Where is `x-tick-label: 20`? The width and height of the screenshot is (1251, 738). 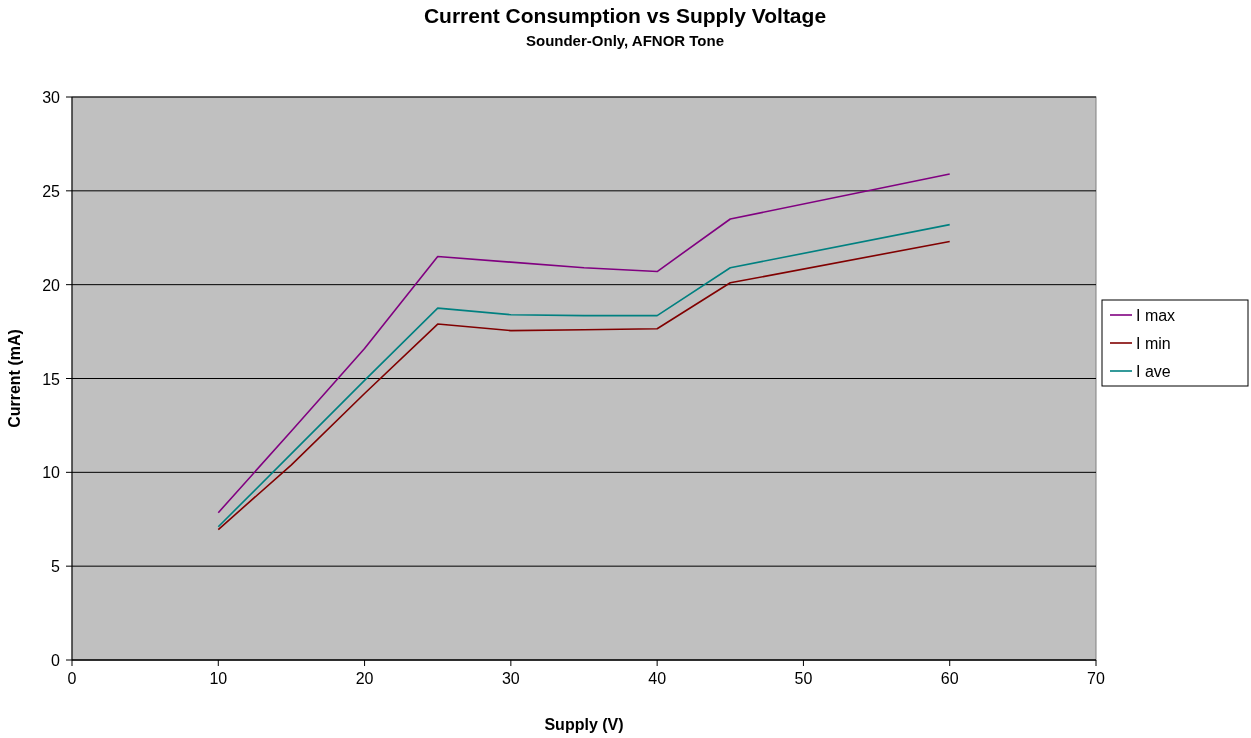
x-tick-label: 20 is located at coordinates (364, 678).